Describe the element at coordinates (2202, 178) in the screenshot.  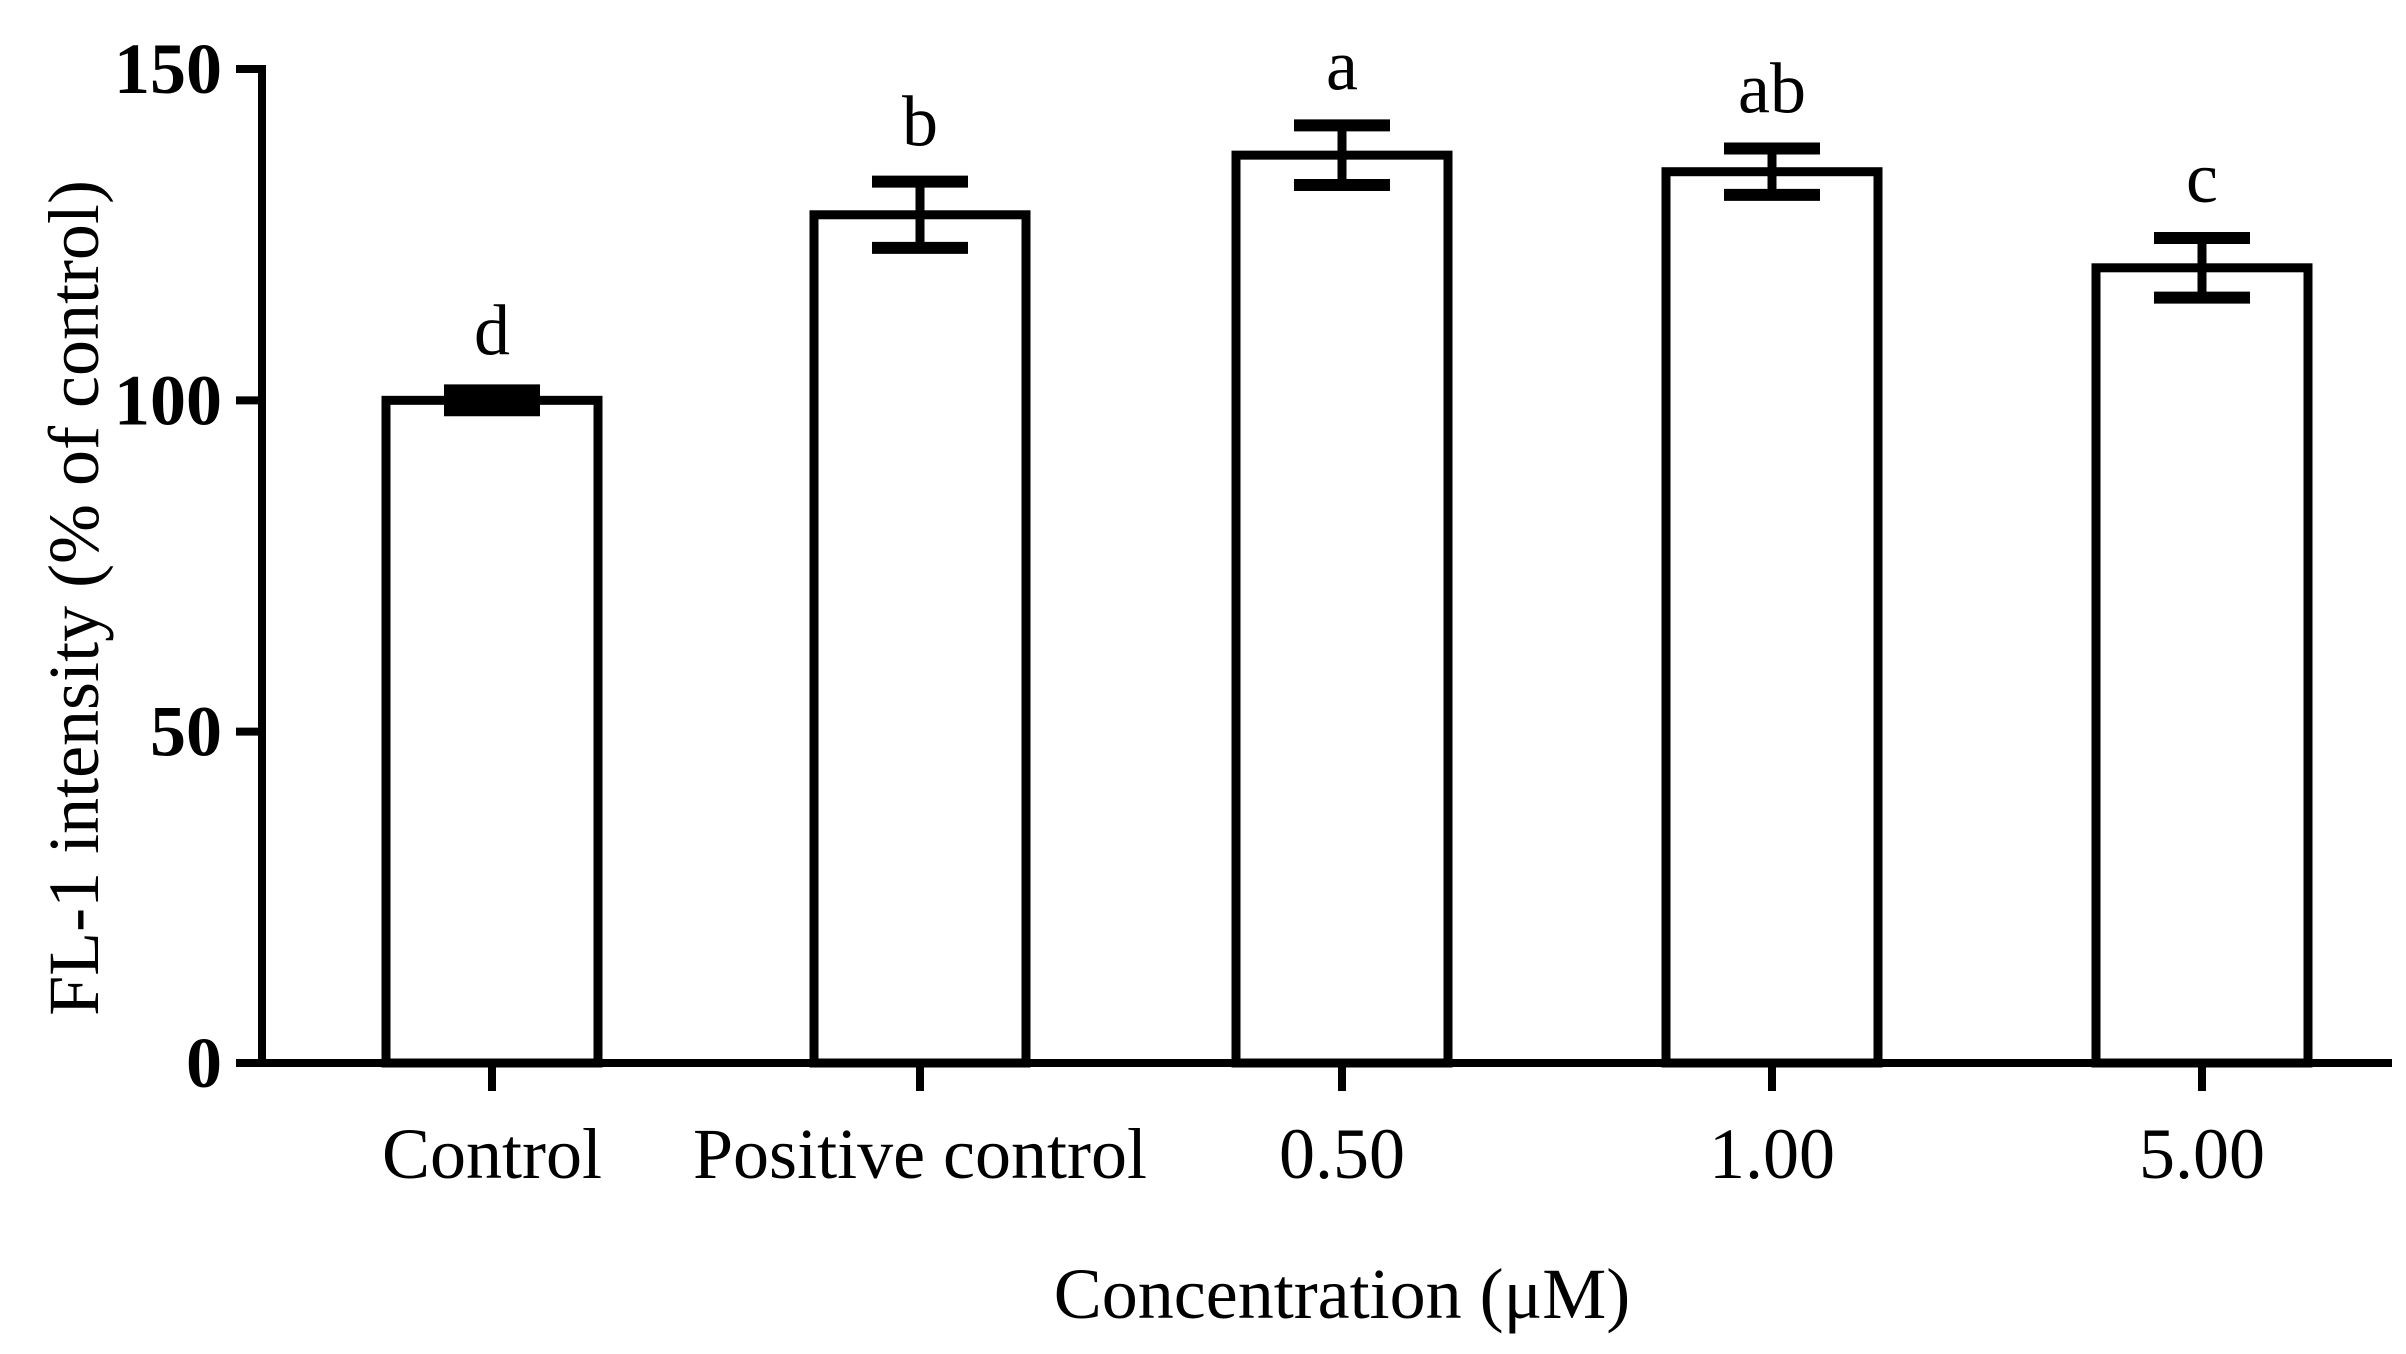
I see `significance-label: c` at that location.